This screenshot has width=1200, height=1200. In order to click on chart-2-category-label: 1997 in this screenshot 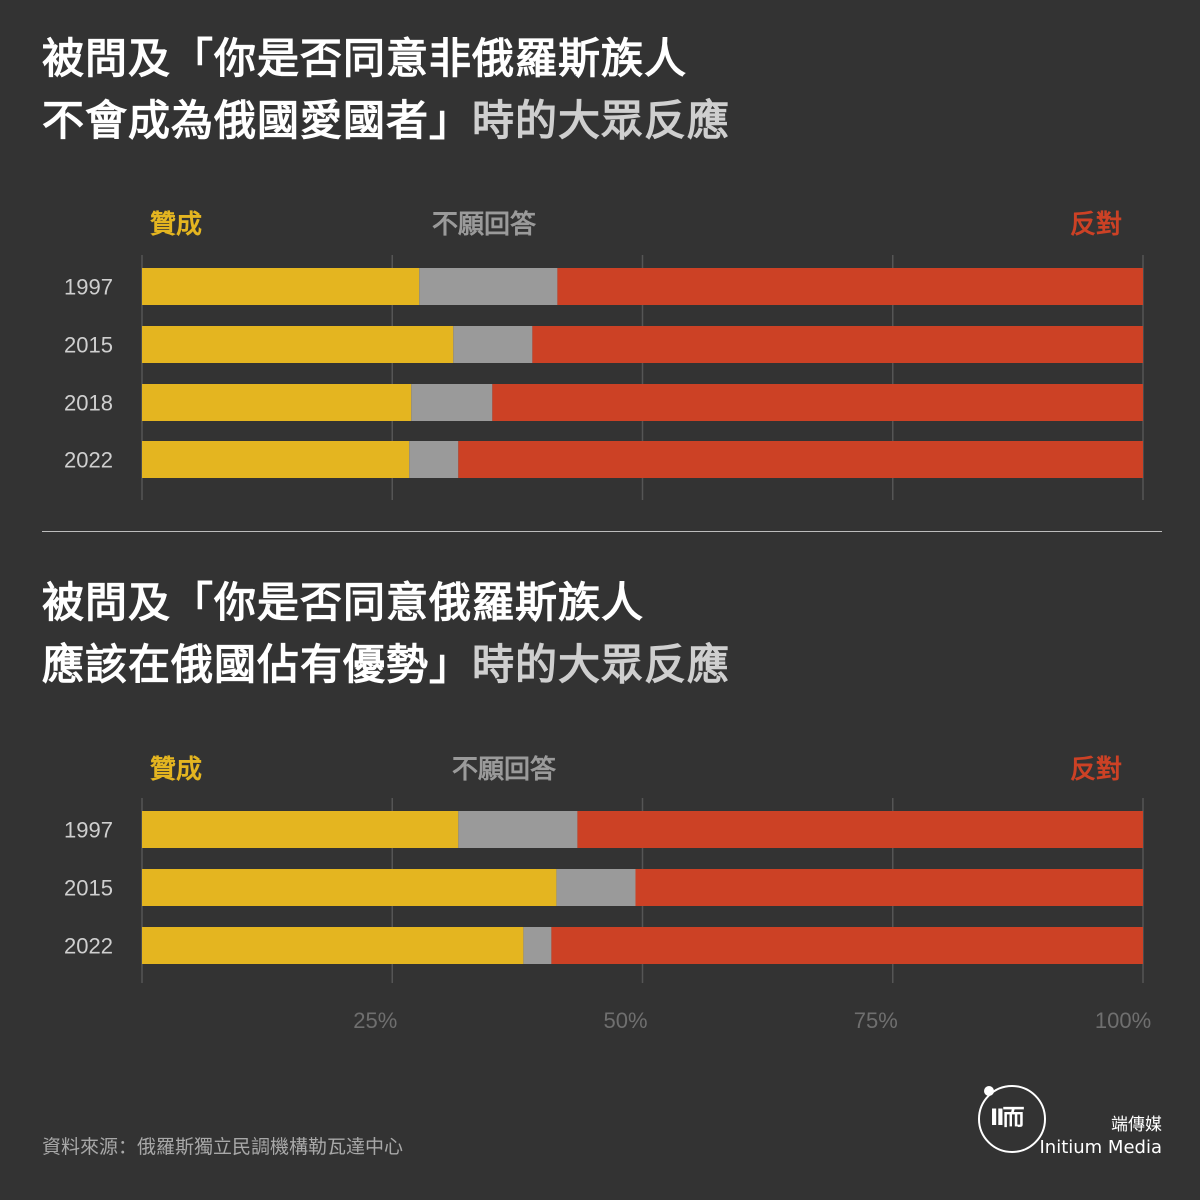, I will do `click(88, 830)`.